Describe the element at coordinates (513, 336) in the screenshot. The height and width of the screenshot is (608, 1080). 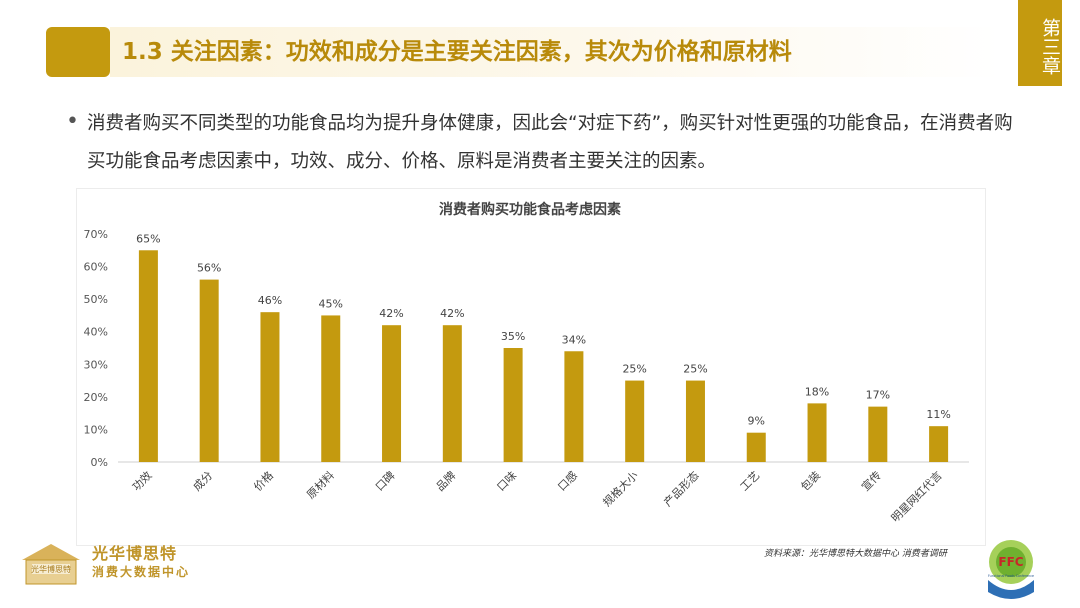
I see `data-label: 35%` at that location.